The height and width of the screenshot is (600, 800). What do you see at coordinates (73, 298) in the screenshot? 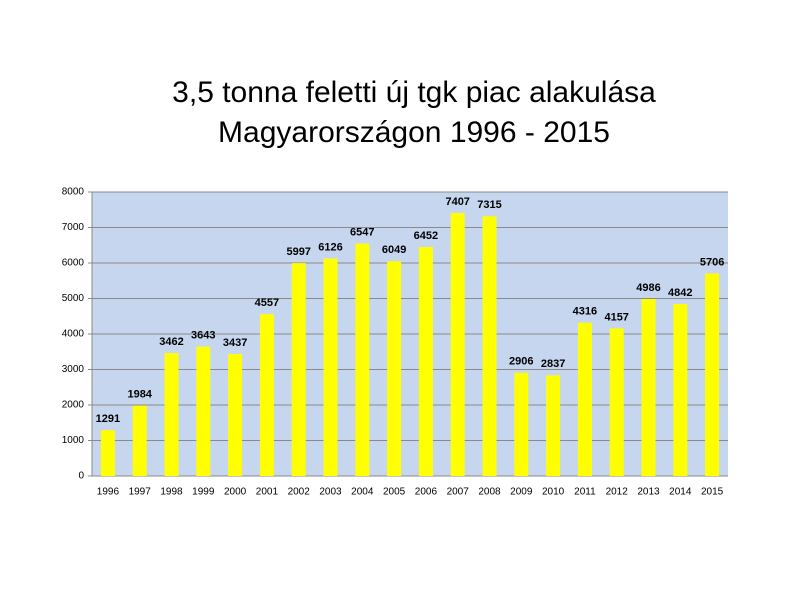
I see `y-tick-label: 5000` at bounding box center [73, 298].